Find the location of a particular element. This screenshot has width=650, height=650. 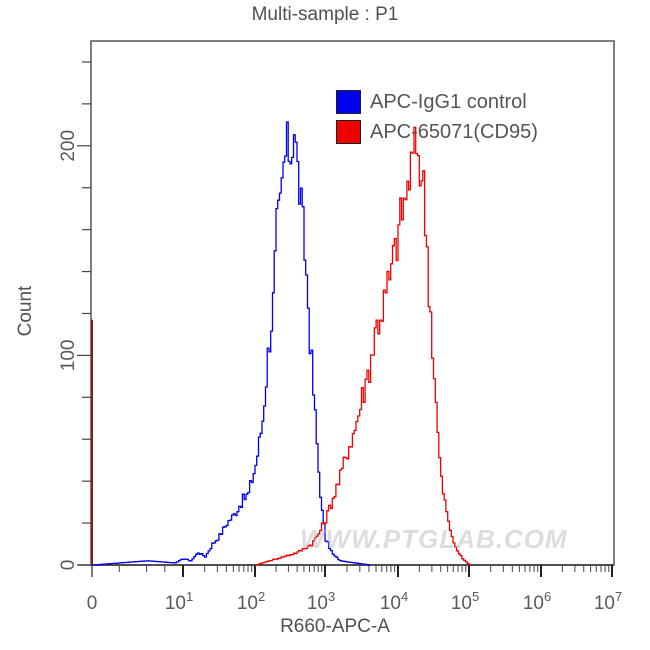

y-tick-label: 100 is located at coordinates (68, 356).